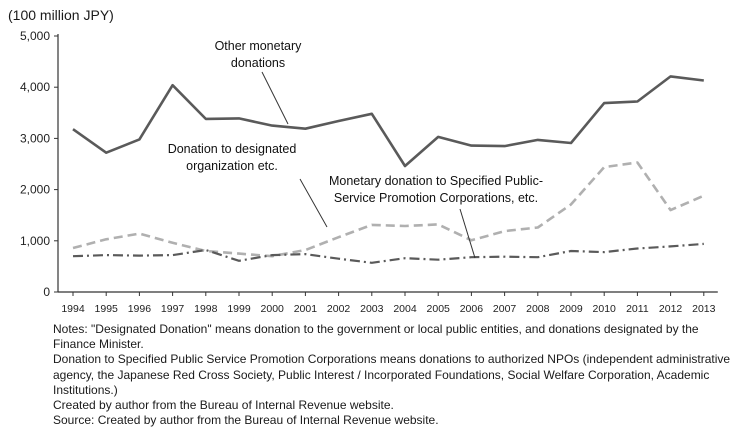  I want to click on annotation-label-1: organization etc., so click(232, 166).